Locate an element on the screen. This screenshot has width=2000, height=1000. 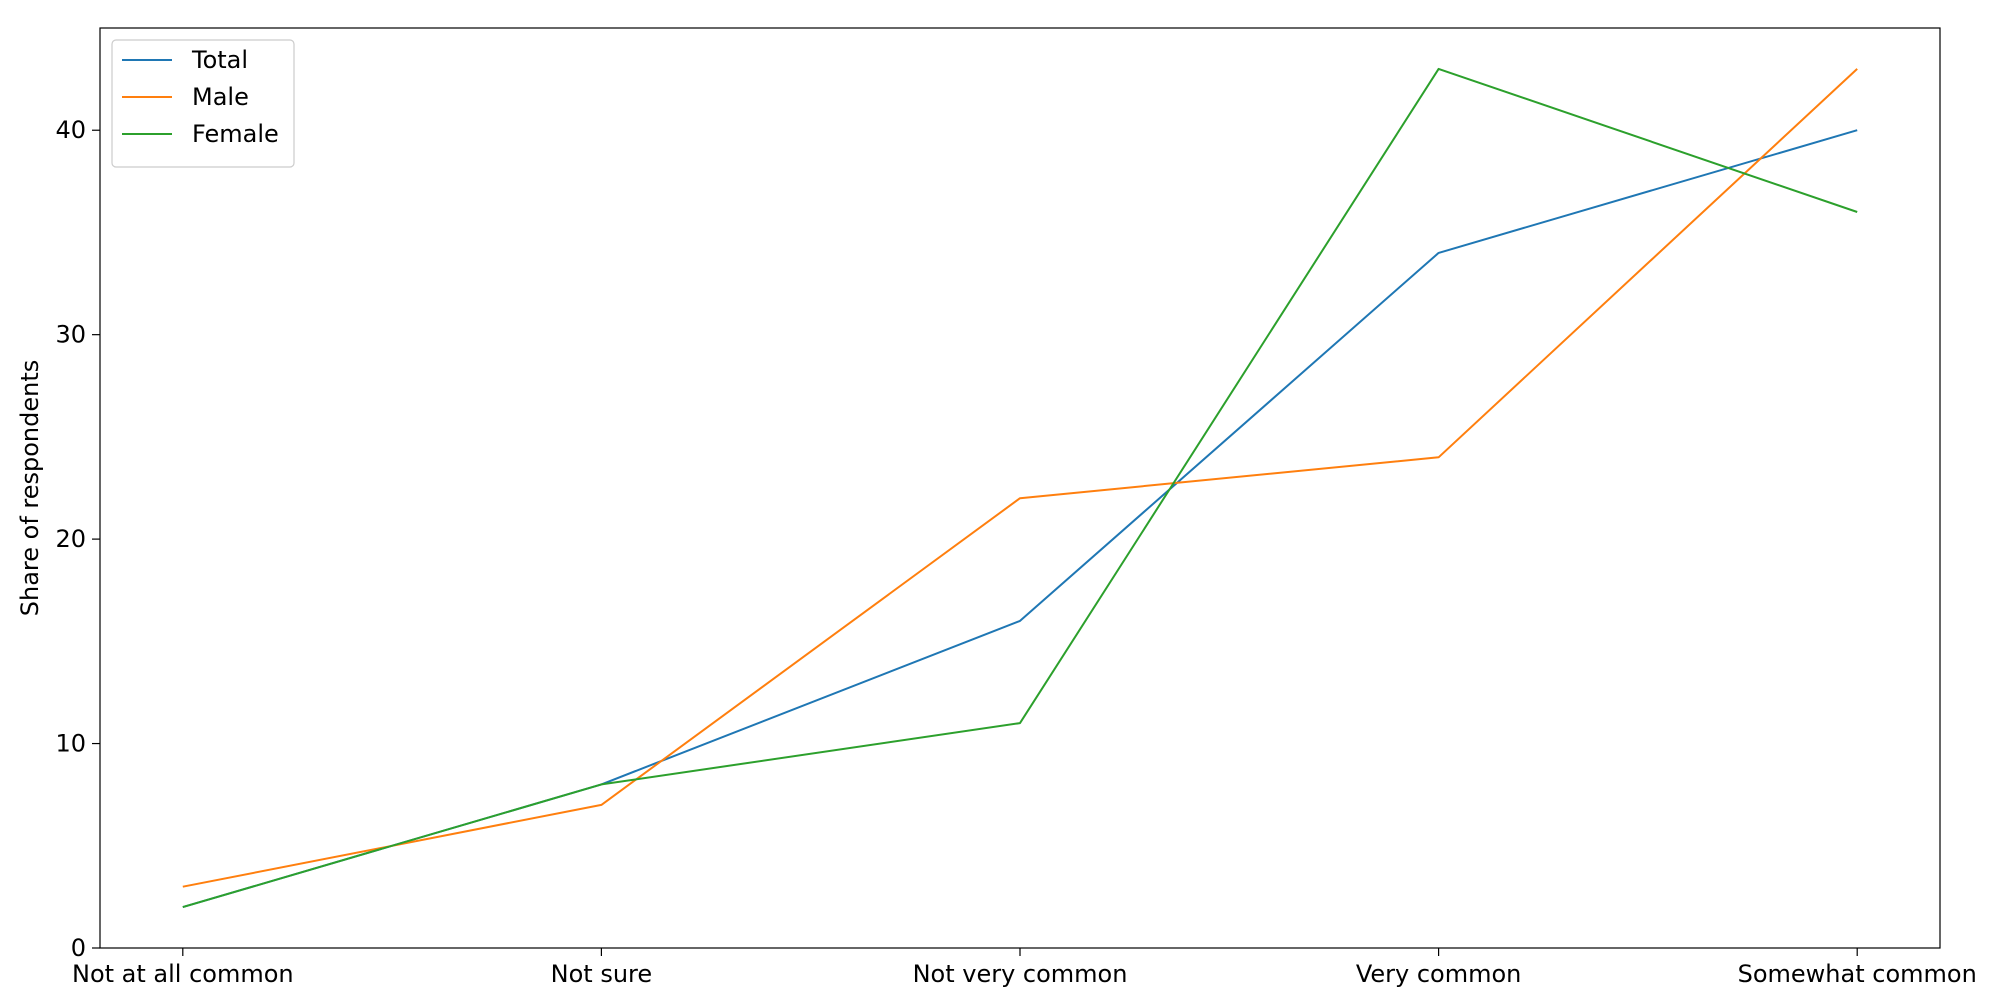
x-tick-label: Not at all common is located at coordinates (183, 974).